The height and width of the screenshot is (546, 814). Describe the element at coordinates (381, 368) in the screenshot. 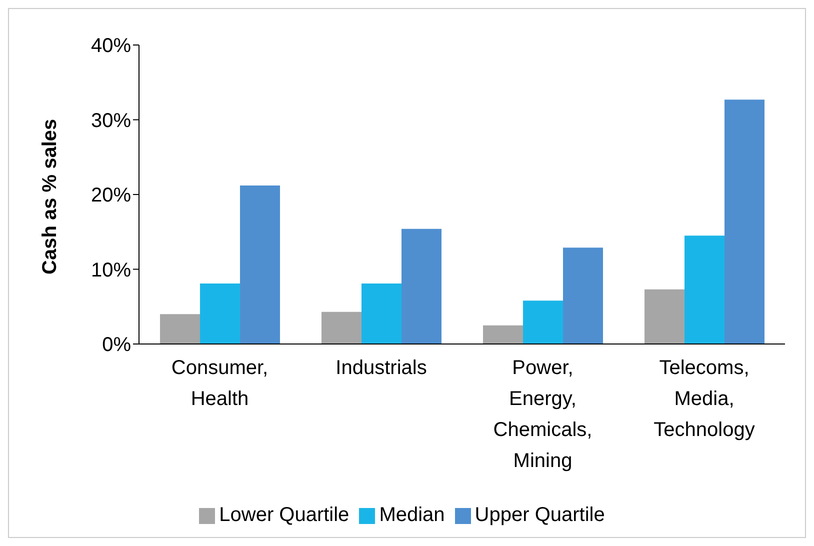

I see `x-tick-label: Industrials` at that location.